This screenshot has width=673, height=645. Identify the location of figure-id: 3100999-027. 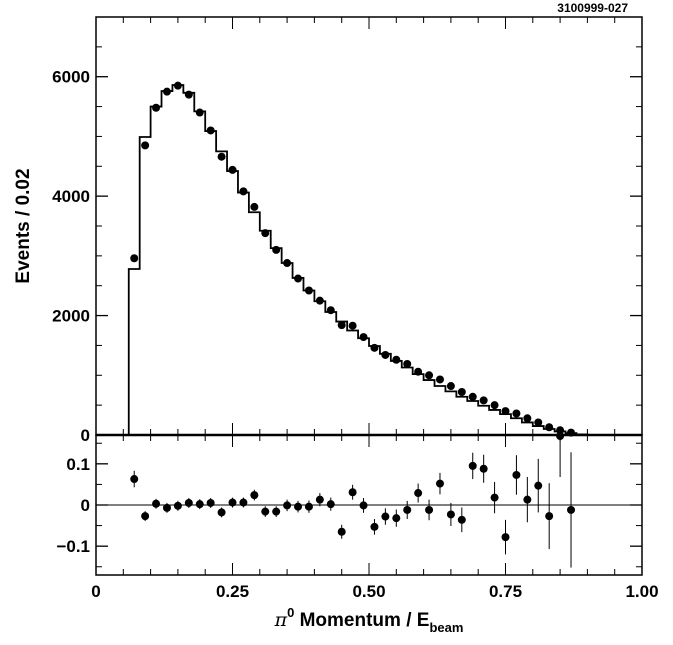
(592, 8).